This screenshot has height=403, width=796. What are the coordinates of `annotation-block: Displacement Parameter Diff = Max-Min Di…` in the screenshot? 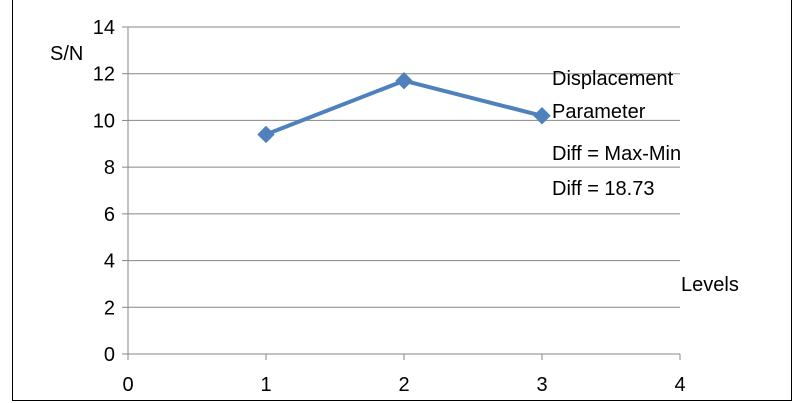 It's located at (616, 134).